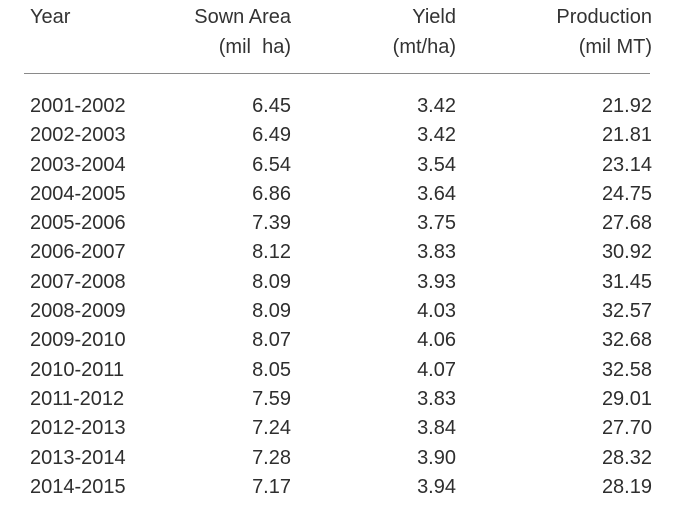  What do you see at coordinates (626, 106) in the screenshot?
I see `cell-production: 21.92` at bounding box center [626, 106].